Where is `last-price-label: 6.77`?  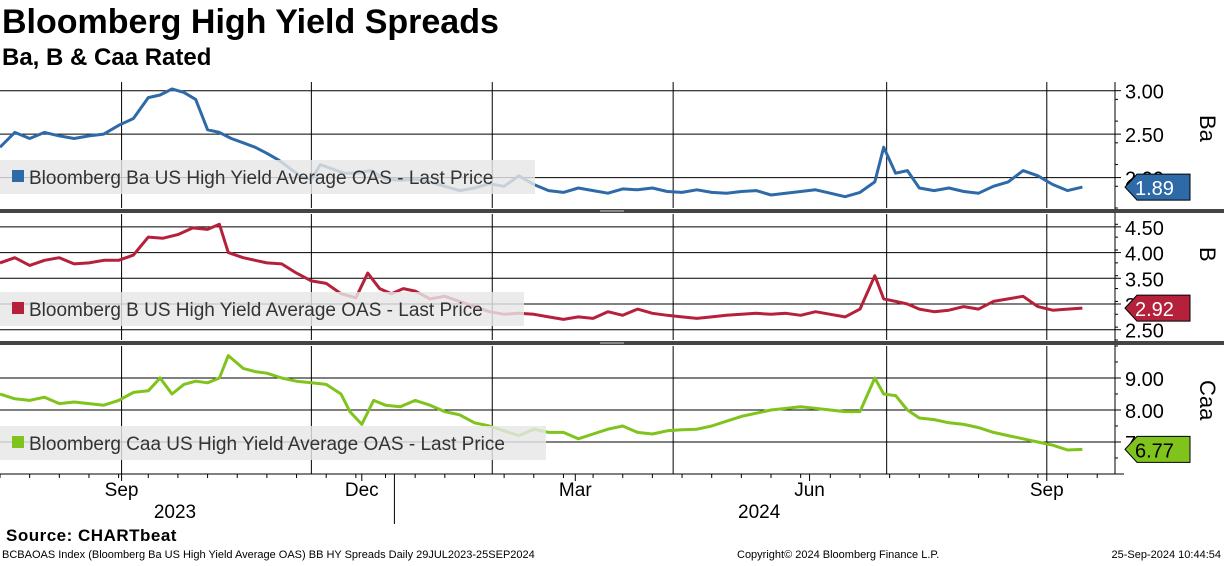
last-price-label: 6.77 is located at coordinates (1154, 451).